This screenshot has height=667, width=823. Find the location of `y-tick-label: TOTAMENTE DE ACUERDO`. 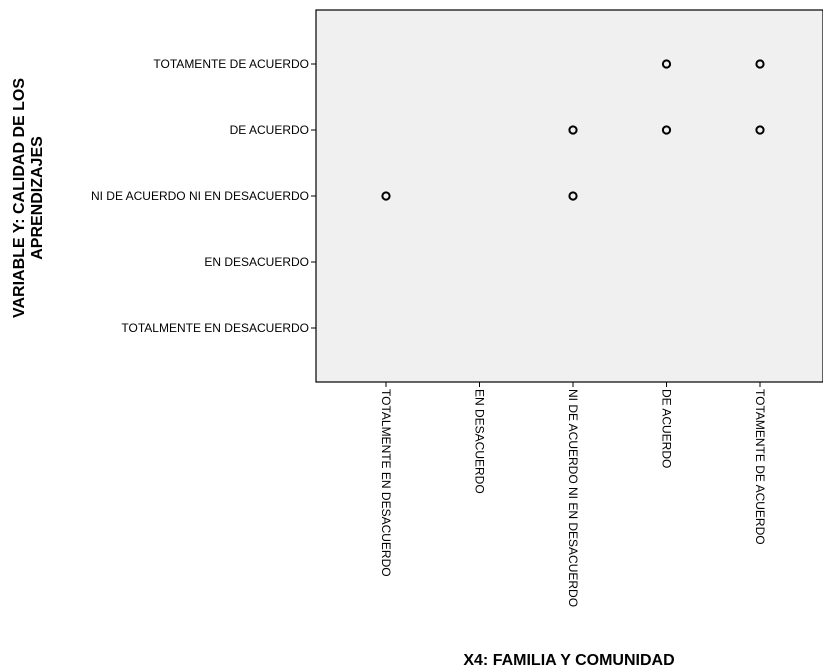

y-tick-label: TOTAMENTE DE ACUERDO is located at coordinates (231, 64).